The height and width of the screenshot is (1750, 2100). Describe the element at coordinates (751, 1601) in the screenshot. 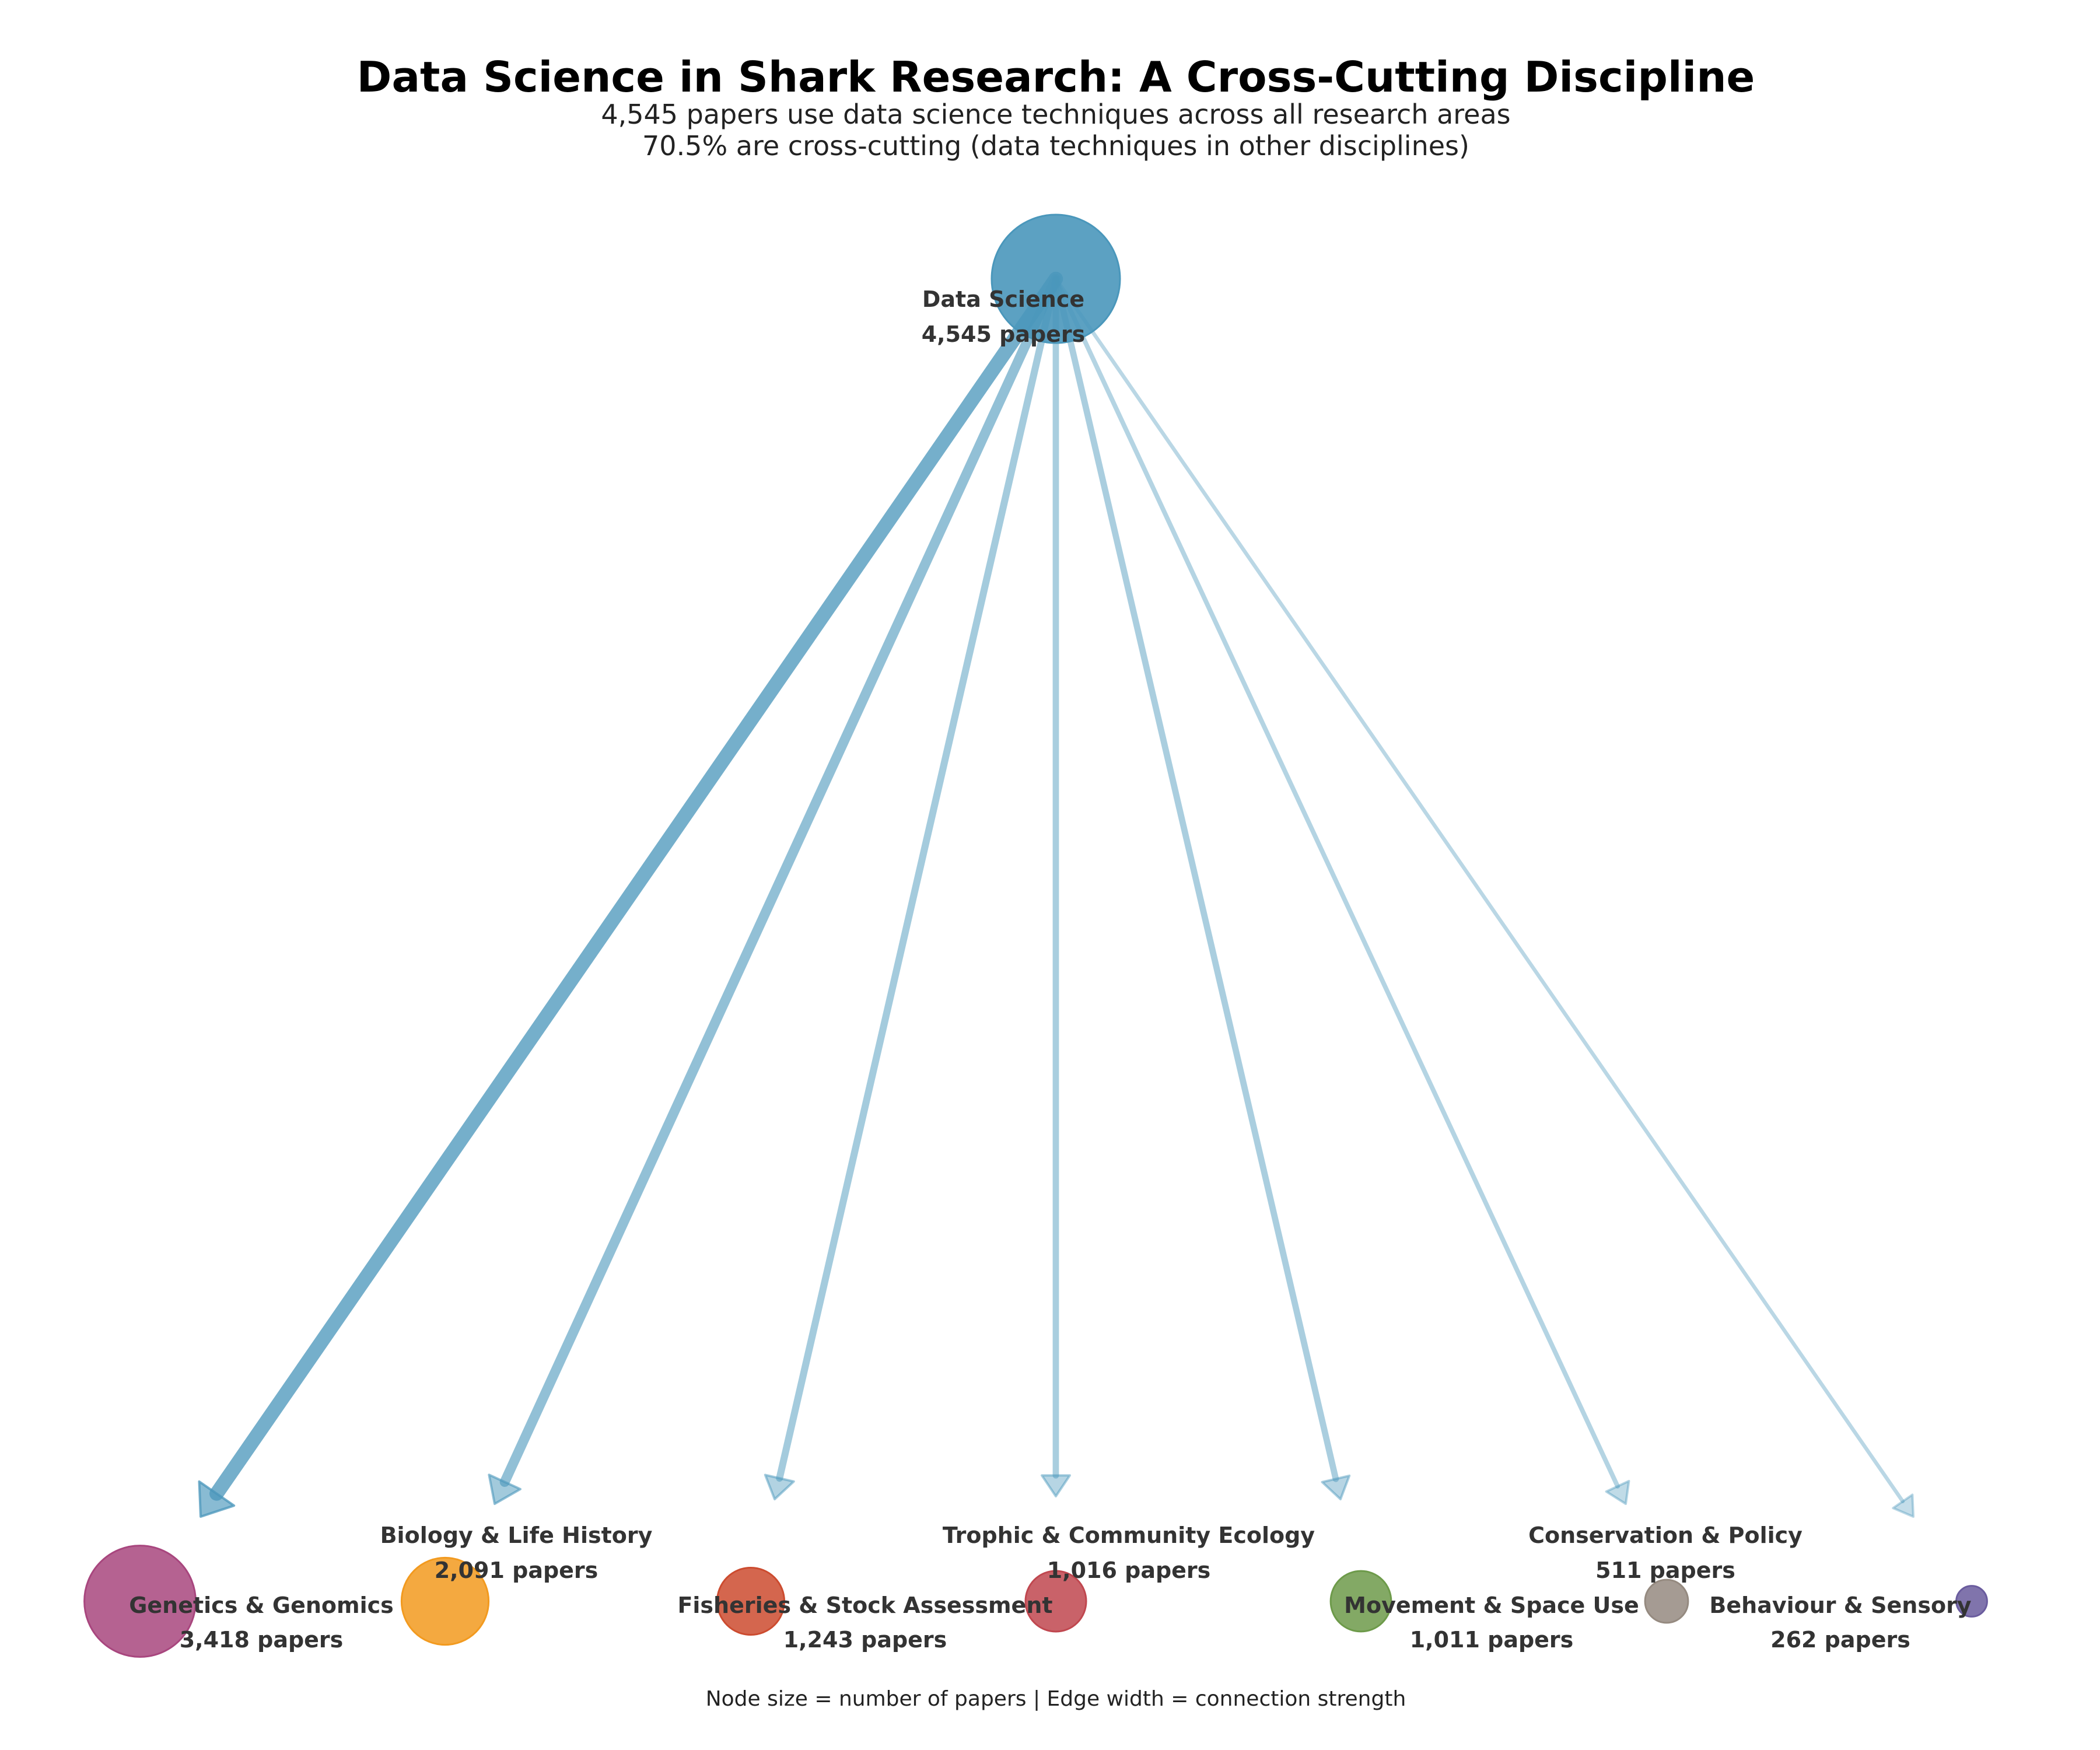

I see `node-fisheries-and-stock-assessment` at that location.